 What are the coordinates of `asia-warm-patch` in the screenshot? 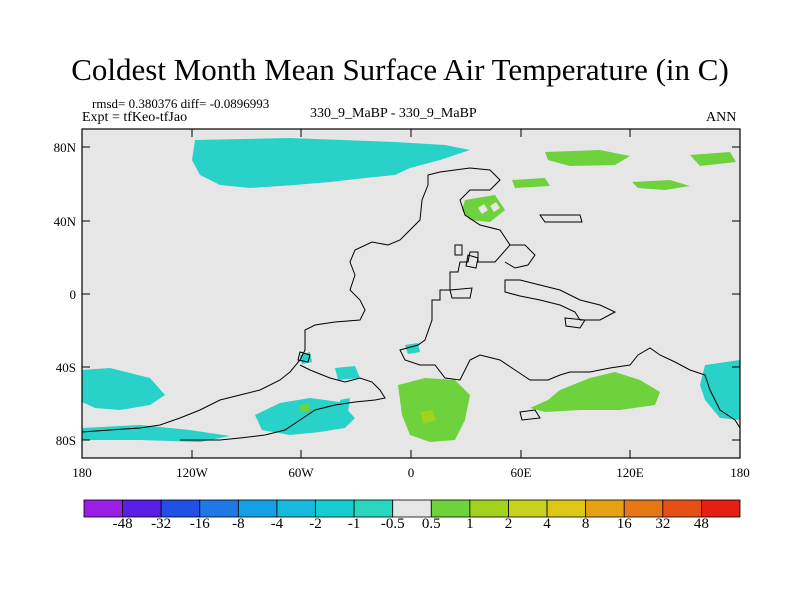 It's located at (531, 183).